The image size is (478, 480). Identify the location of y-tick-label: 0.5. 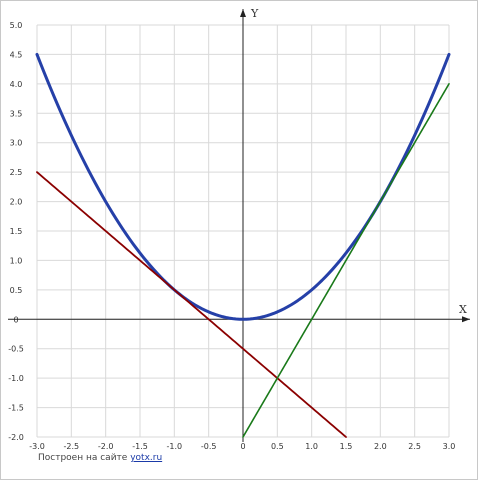
(16, 290).